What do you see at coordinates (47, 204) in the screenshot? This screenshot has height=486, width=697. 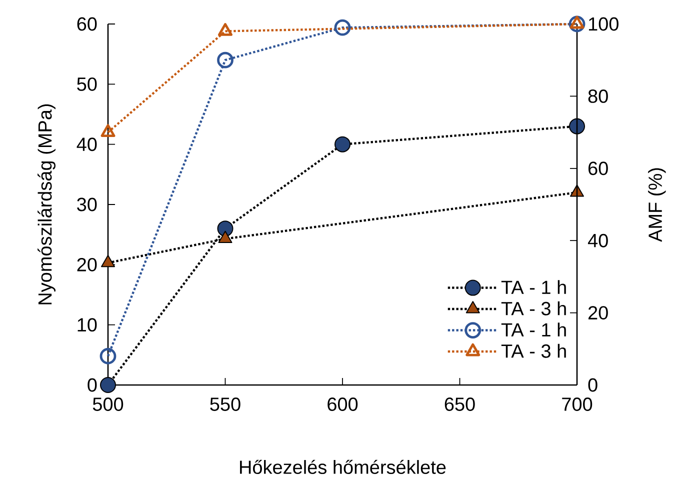 I see `y-axis-title: Nyomószilárdság (MPa)` at bounding box center [47, 204].